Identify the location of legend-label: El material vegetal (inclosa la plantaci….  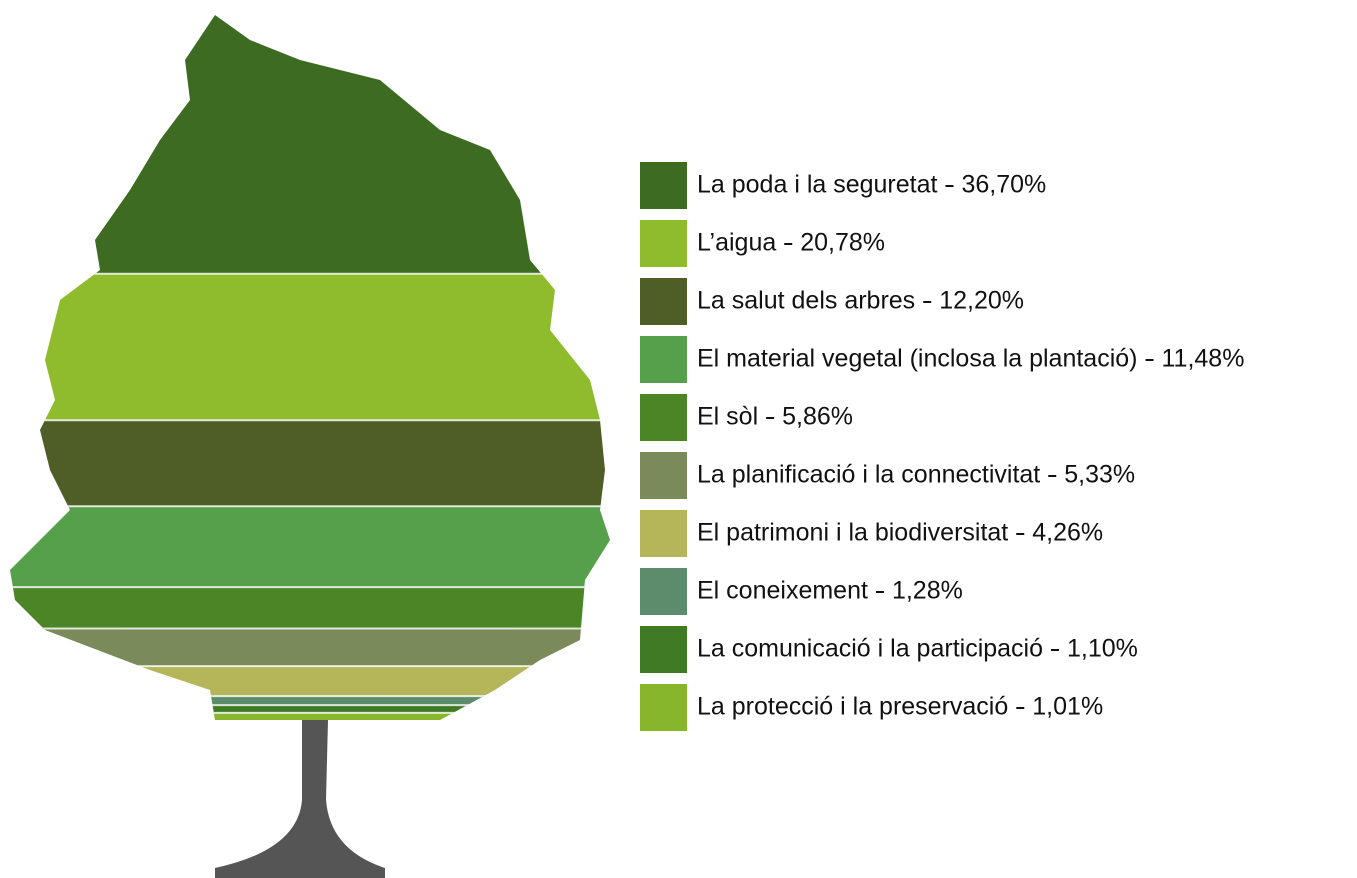
(917, 359).